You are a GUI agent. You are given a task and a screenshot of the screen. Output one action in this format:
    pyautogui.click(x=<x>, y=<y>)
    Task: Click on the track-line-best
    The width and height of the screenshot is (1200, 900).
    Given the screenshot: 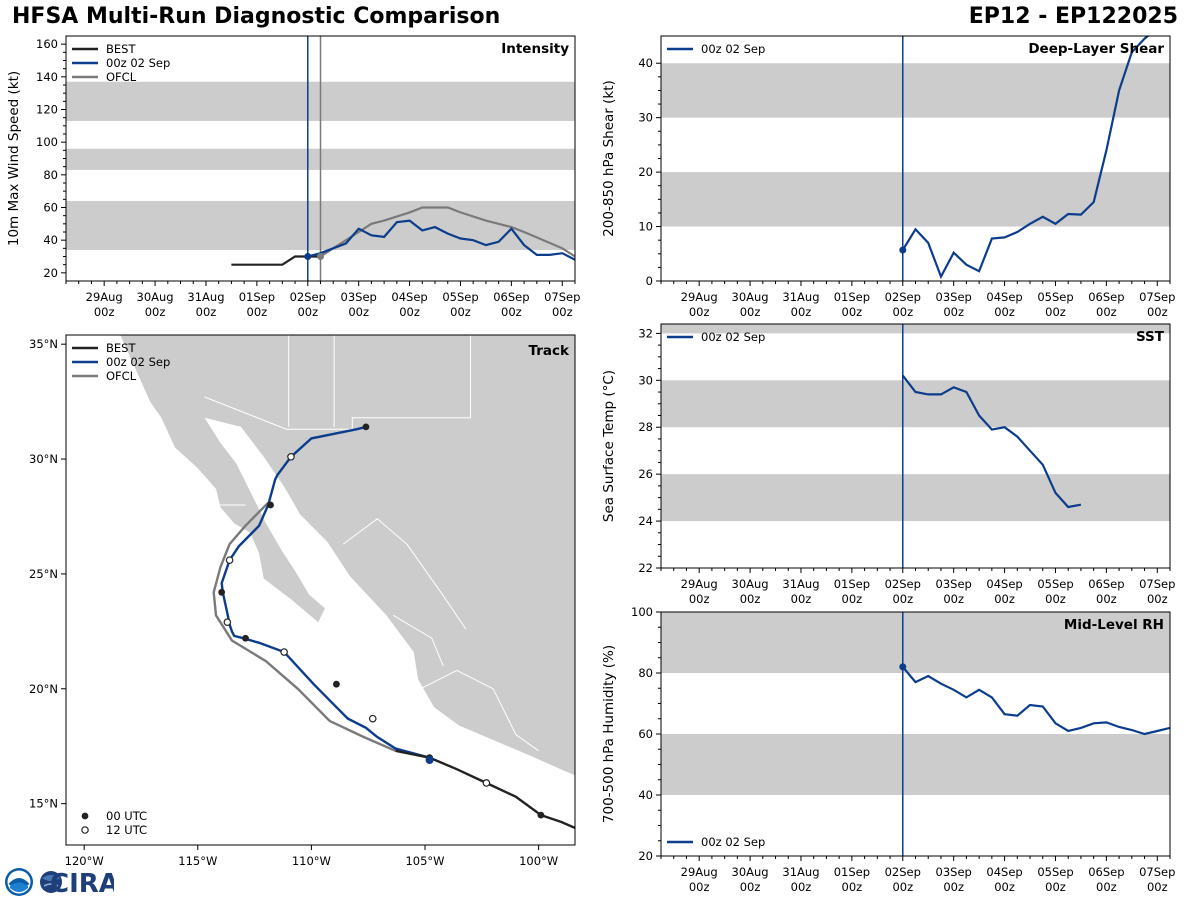 What is the action you would take?
    pyautogui.click(x=485, y=789)
    